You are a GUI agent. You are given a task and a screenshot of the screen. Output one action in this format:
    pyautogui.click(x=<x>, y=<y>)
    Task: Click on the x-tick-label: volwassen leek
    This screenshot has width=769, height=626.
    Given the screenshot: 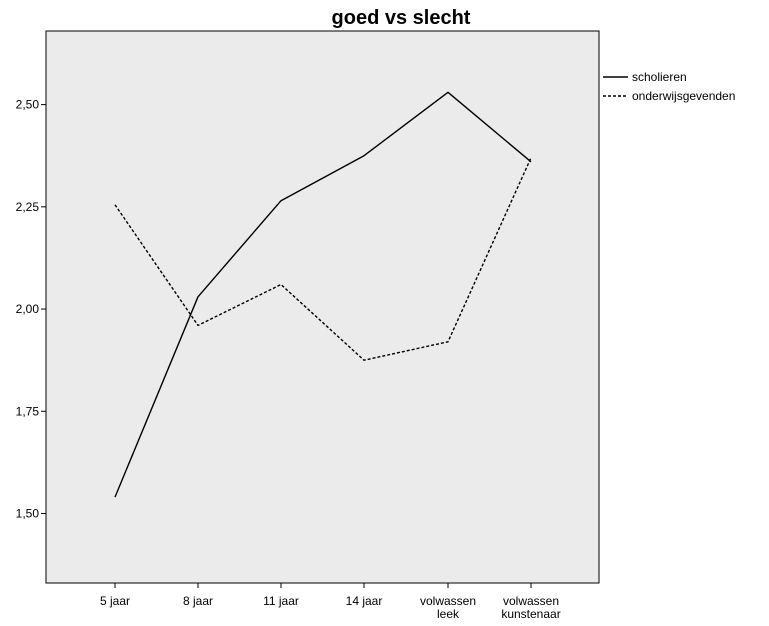 What is the action you would take?
    pyautogui.click(x=448, y=607)
    